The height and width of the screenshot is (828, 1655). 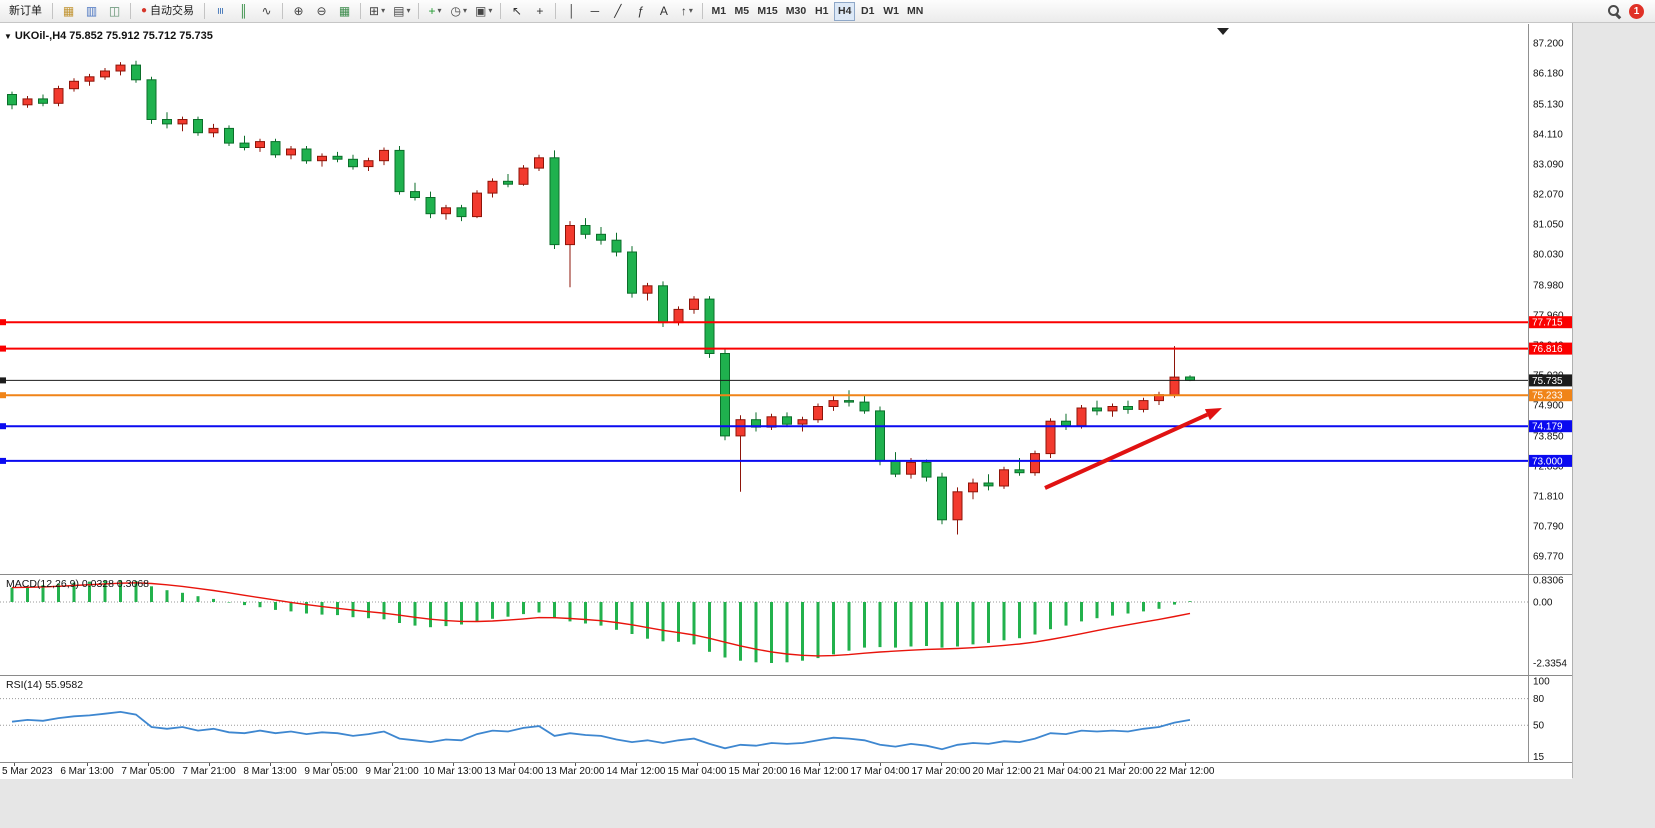 What do you see at coordinates (1539, 726) in the screenshot?
I see `rsi-tick-label: 50` at bounding box center [1539, 726].